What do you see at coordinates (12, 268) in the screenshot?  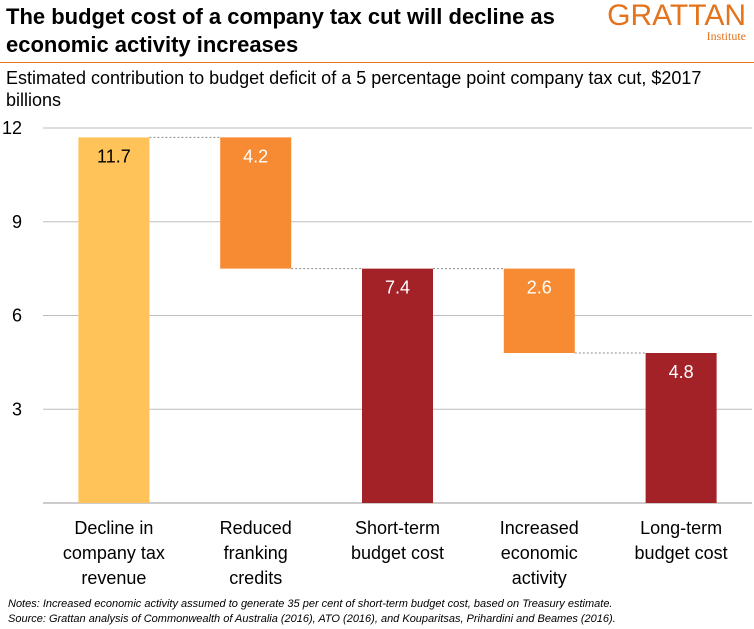 I see `y-axis-ticks: 3 6 9 12` at bounding box center [12, 268].